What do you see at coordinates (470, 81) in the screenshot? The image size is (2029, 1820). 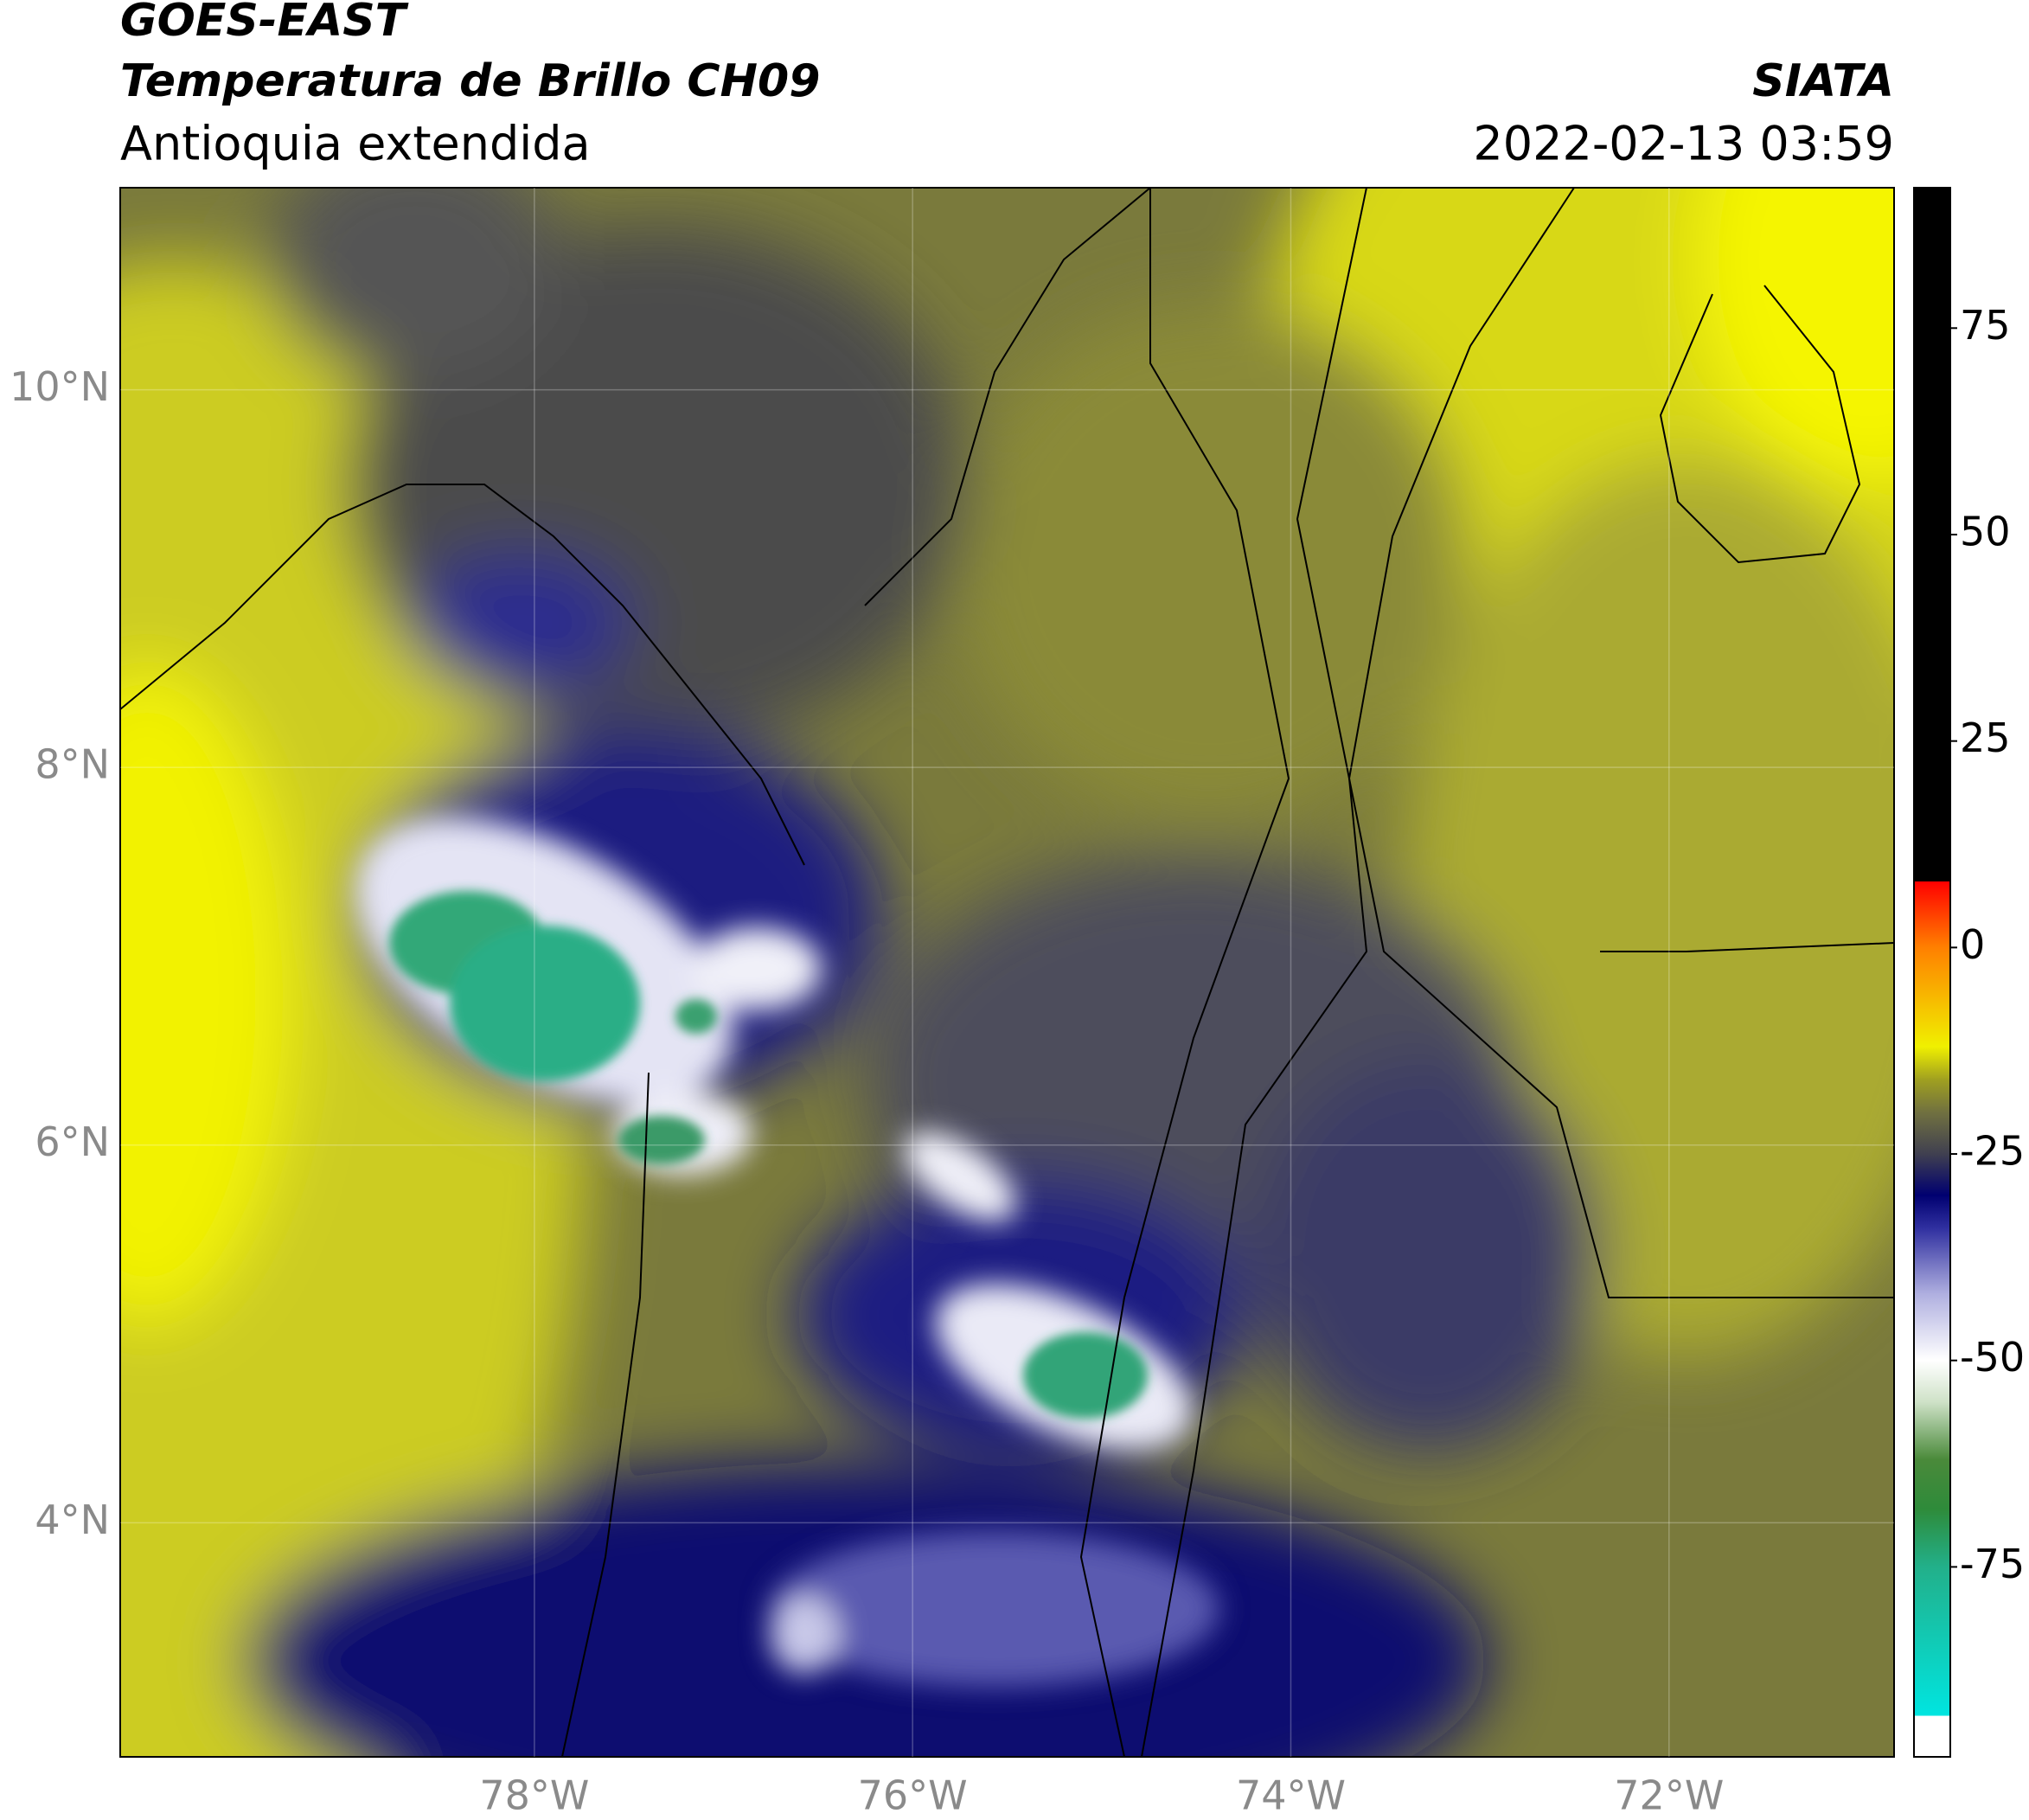 I see `product-title: Temperatura de Brillo CH09` at bounding box center [470, 81].